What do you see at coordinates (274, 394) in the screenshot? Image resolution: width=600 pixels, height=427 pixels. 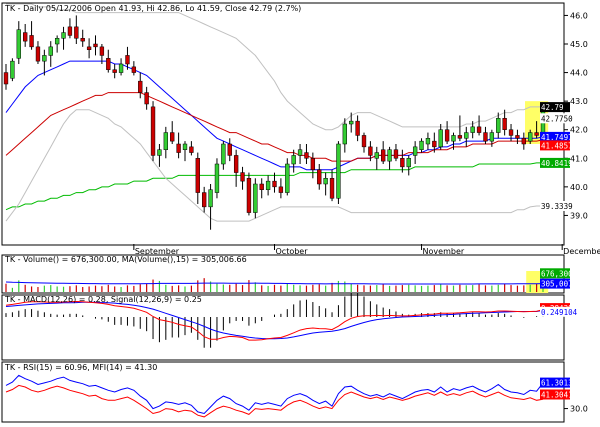 I see `rsi-line` at bounding box center [274, 394].